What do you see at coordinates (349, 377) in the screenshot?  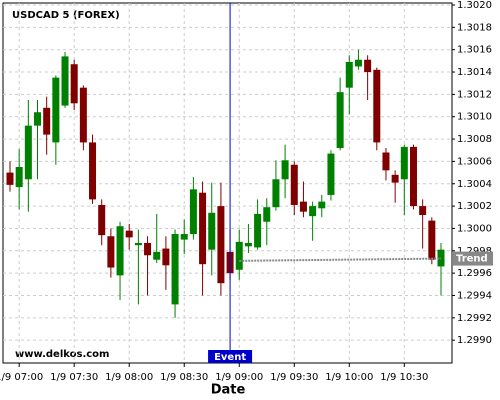 I see `x-tick-label: 1/9 10:00` at bounding box center [349, 377].